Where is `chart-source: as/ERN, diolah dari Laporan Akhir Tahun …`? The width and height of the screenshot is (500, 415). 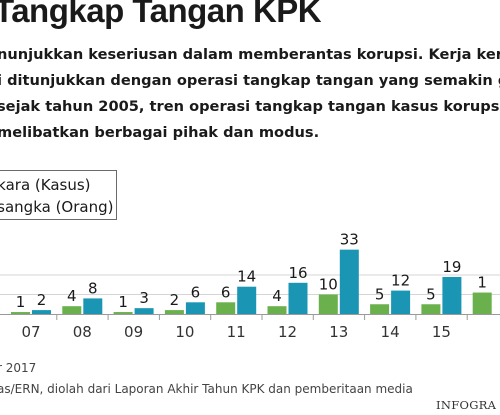
chart-source: as/ERN, diolah dari Laporan Akhir Tahun … is located at coordinates (206, 389).